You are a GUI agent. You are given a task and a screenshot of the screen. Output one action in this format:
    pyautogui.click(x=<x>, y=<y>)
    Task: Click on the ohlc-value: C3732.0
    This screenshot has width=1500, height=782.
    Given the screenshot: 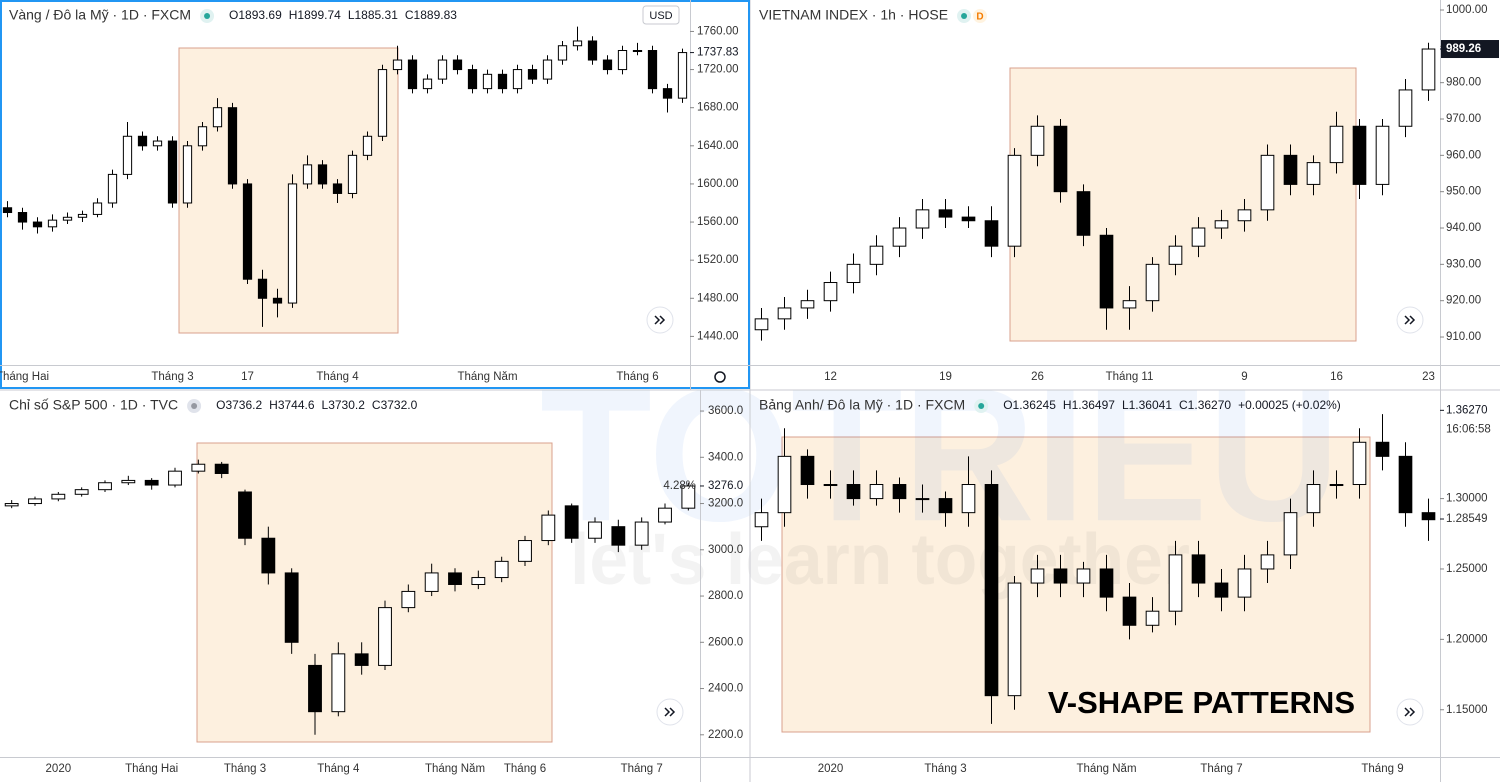 What is the action you would take?
    pyautogui.click(x=395, y=405)
    